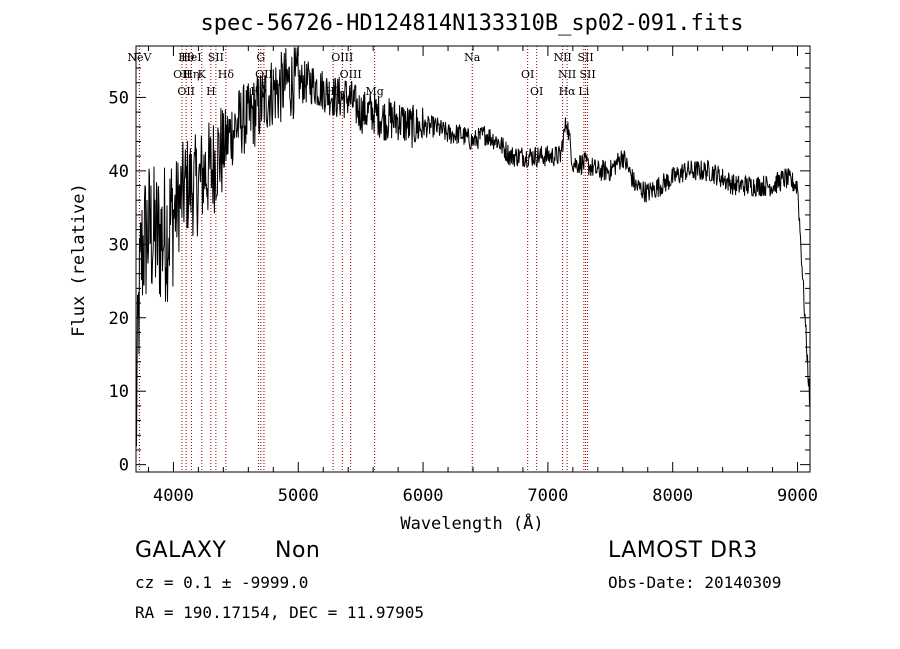 The height and width of the screenshot is (649, 900). Describe the element at coordinates (583, 91) in the screenshot. I see `line-marker-label: Li` at that location.